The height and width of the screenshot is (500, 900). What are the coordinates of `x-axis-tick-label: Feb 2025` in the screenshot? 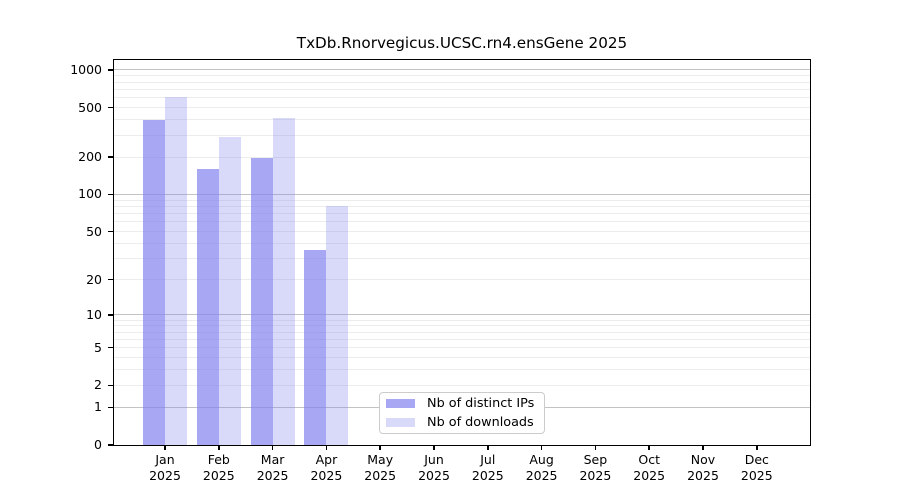 It's located at (218, 467).